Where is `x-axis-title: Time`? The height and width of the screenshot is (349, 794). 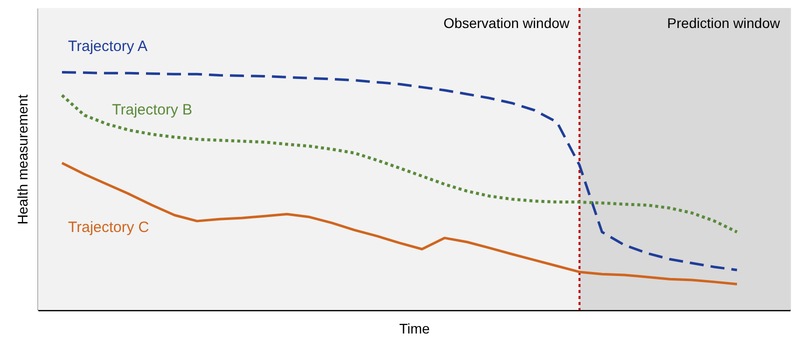
x-axis-title: Time is located at coordinates (414, 328).